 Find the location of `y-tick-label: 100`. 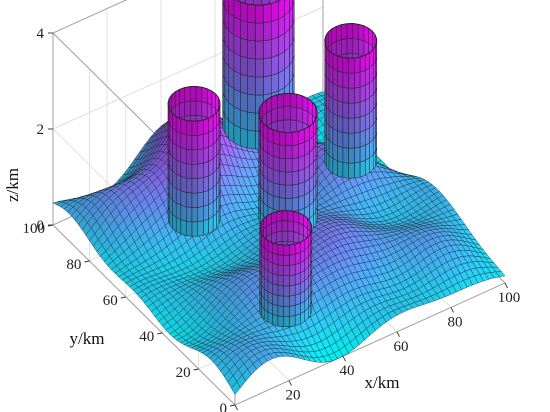

y-tick-label: 100 is located at coordinates (34, 229).